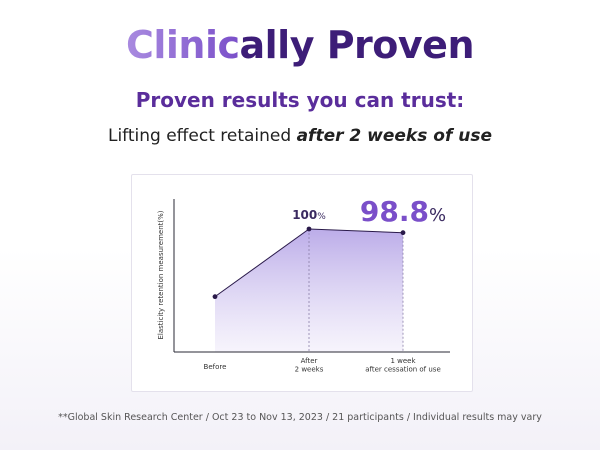  I want to click on x-tick-label: After 2 weeks, so click(309, 365).